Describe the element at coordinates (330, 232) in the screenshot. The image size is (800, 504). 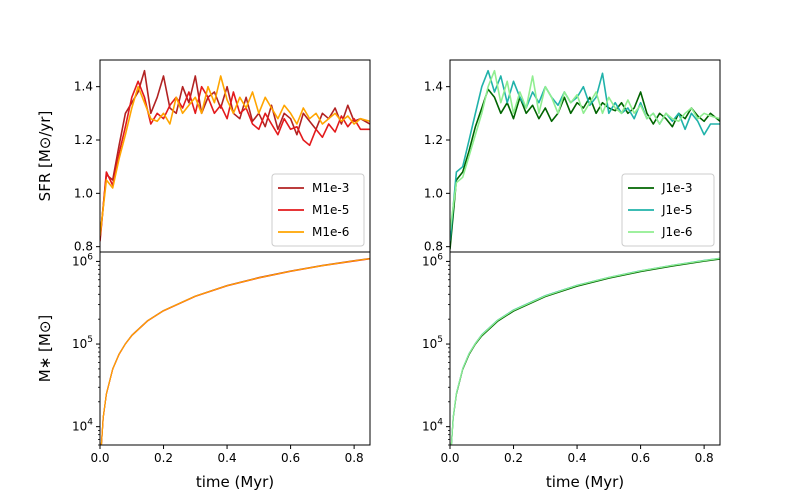
I see `legend-entry: M1e-6` at that location.